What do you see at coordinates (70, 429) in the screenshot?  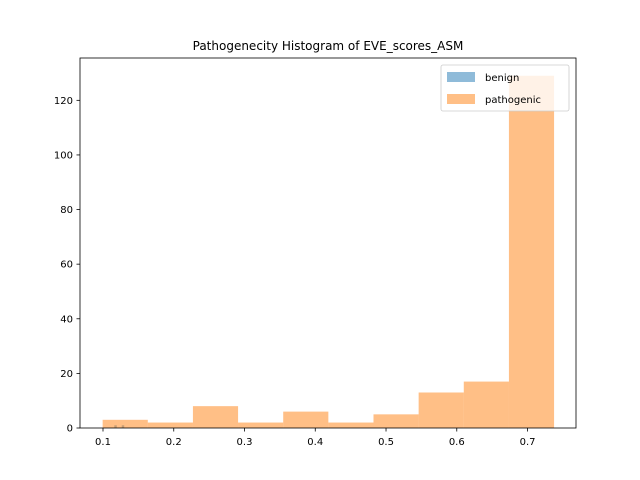 I see `y-tick-label-0: 0` at bounding box center [70, 429].